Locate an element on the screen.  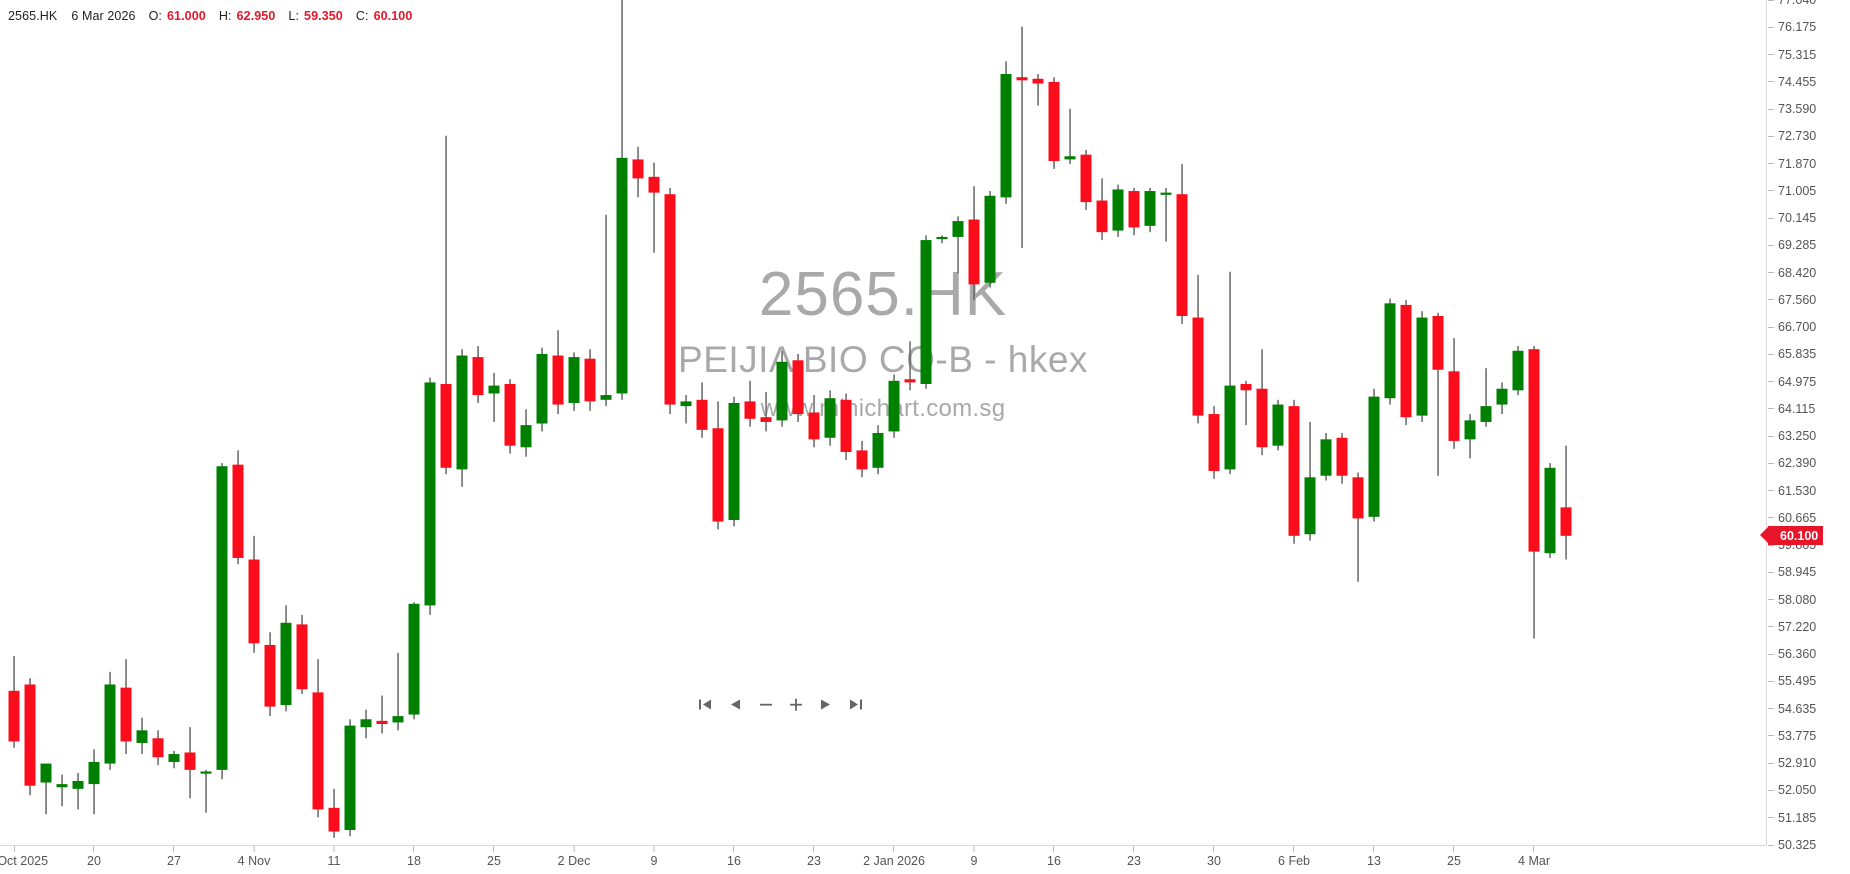
date-tick-label: 13 Oct 2025 is located at coordinates (24, 861).